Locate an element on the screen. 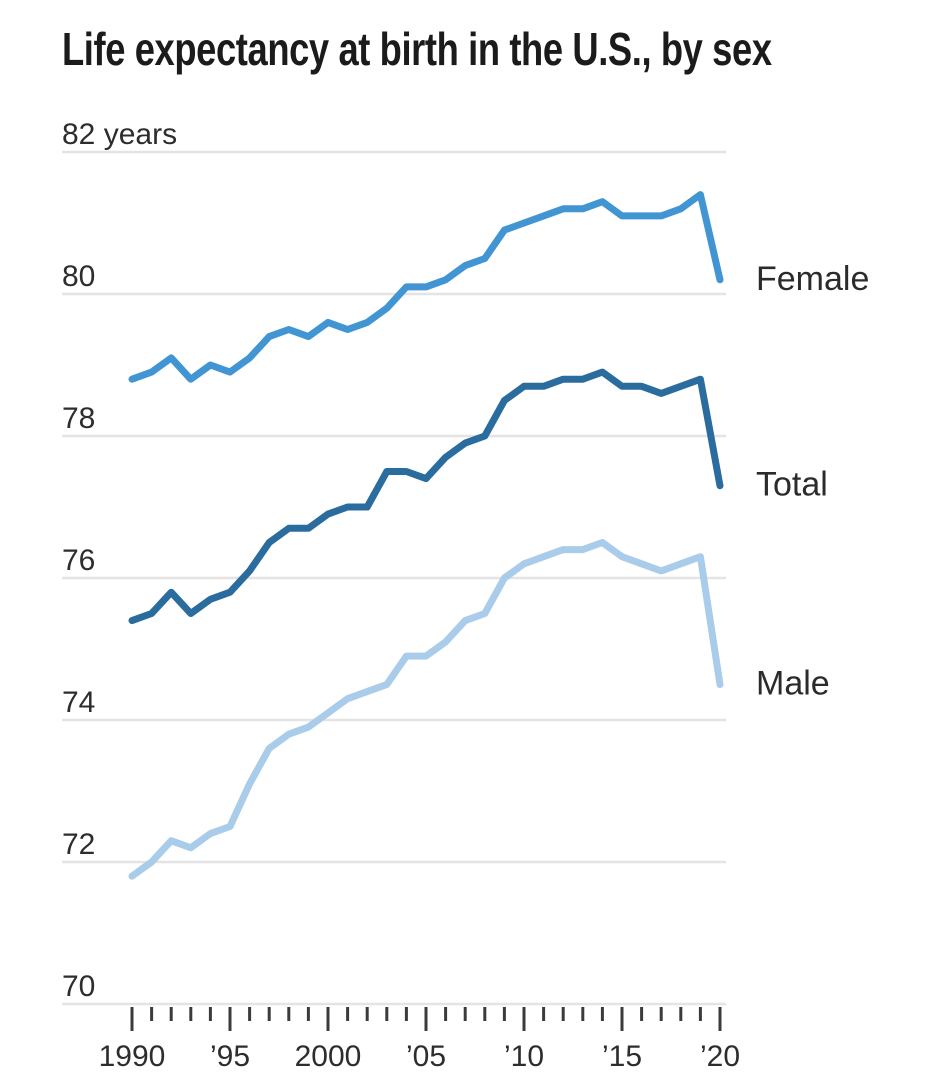 The height and width of the screenshot is (1088, 932). x-axis-label-2020: ’20 is located at coordinates (720, 1056).